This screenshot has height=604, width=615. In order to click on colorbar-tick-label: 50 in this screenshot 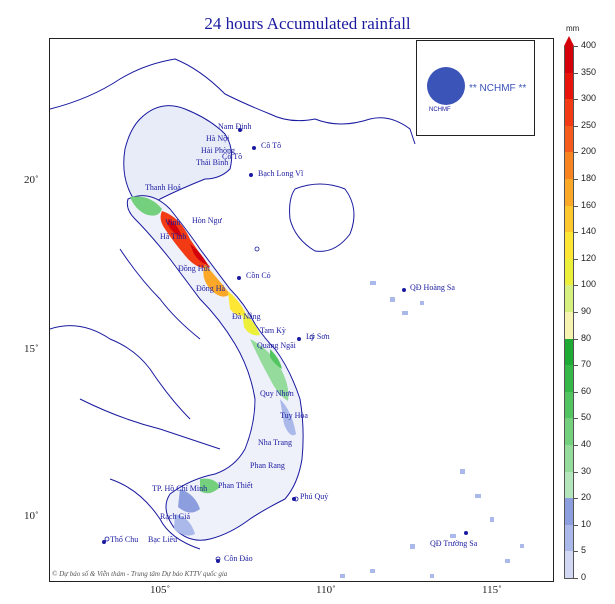, I will do `click(586, 417)`.